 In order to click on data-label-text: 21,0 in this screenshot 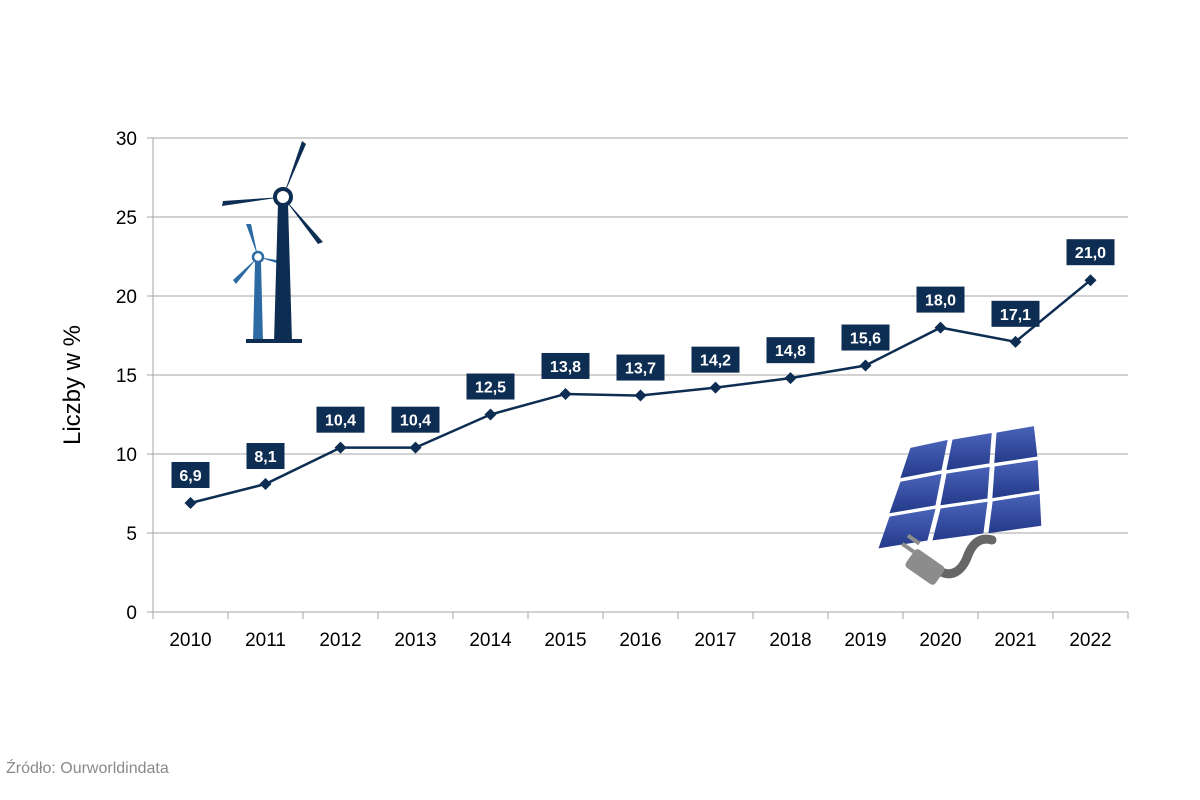, I will do `click(1090, 253)`.